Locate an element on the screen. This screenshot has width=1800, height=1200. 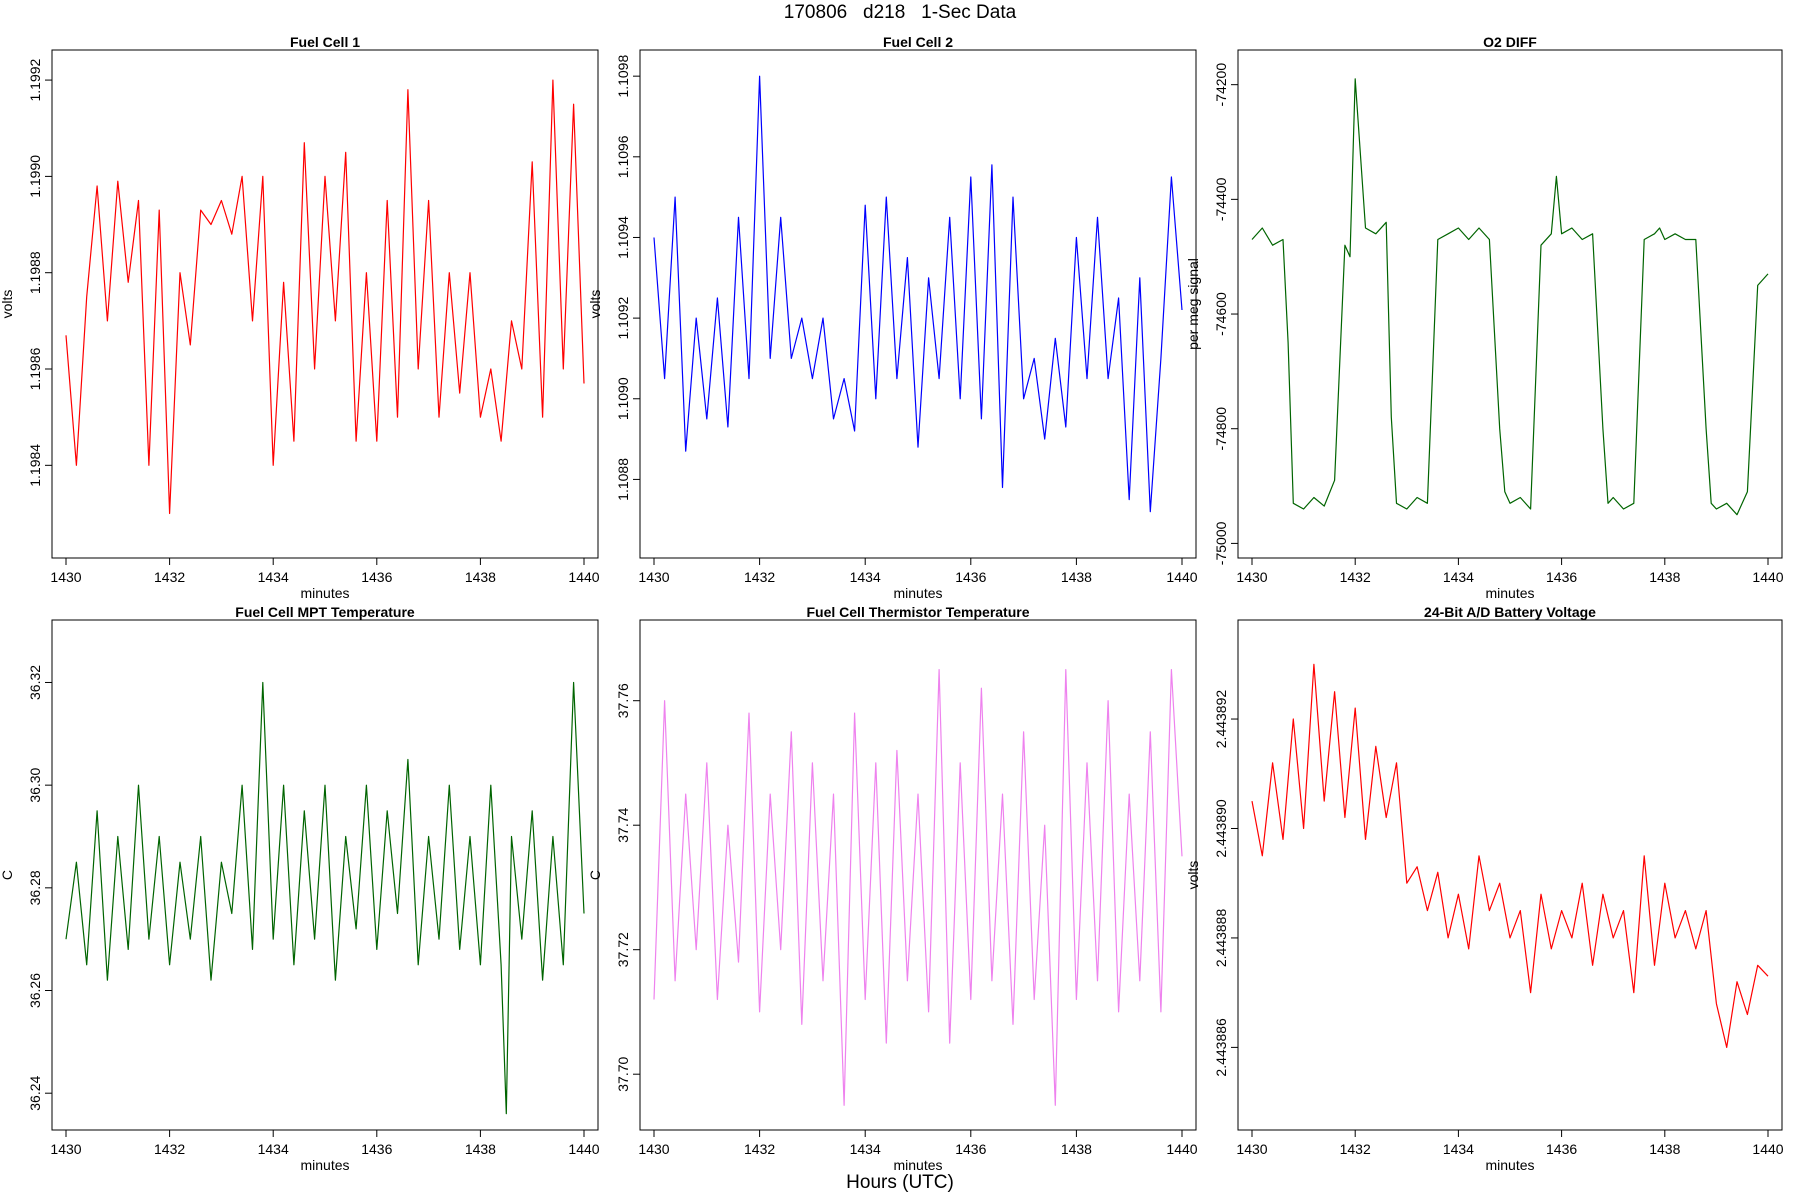
y-tick-label: 1.1090 is located at coordinates (623, 398).